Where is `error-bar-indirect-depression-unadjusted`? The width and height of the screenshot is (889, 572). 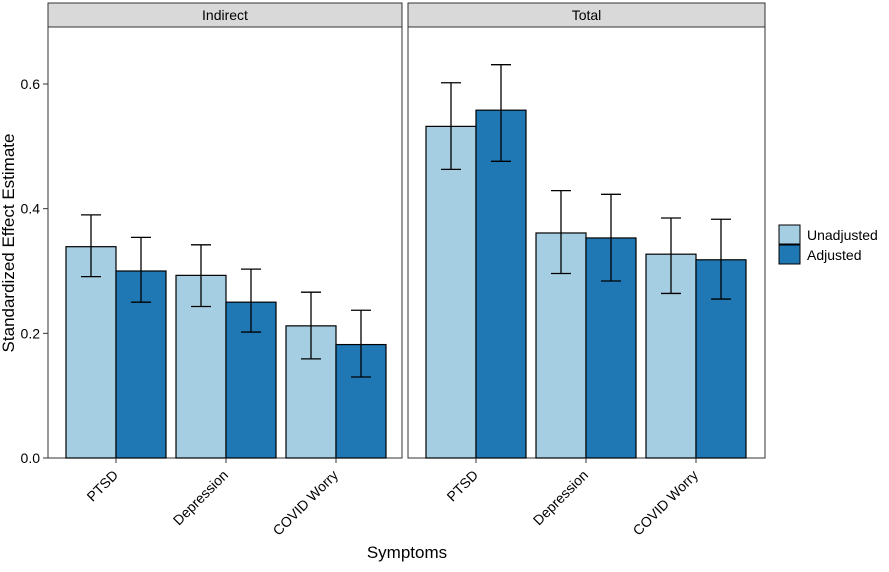 error-bar-indirect-depression-unadjusted is located at coordinates (201, 276).